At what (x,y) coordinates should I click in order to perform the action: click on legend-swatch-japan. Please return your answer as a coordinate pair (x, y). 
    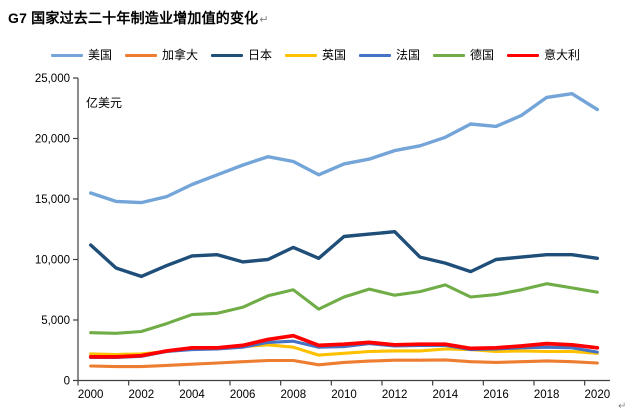
    Looking at the image, I should click on (226, 55).